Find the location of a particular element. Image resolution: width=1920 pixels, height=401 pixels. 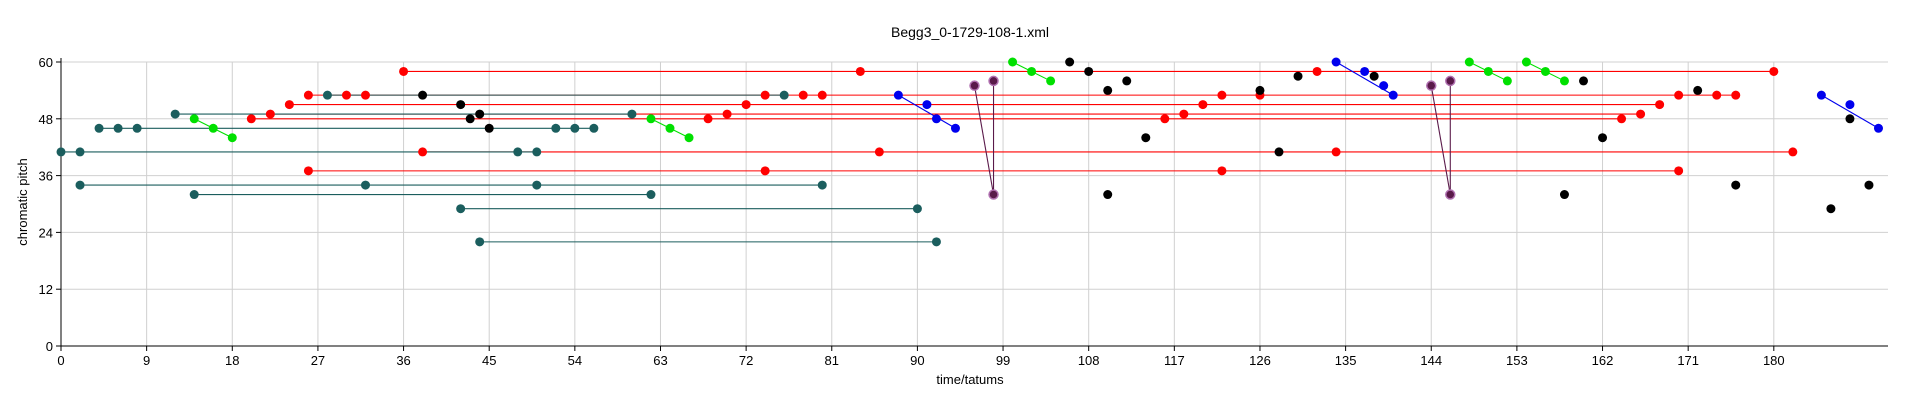

x-tick-label: 72 is located at coordinates (746, 360).